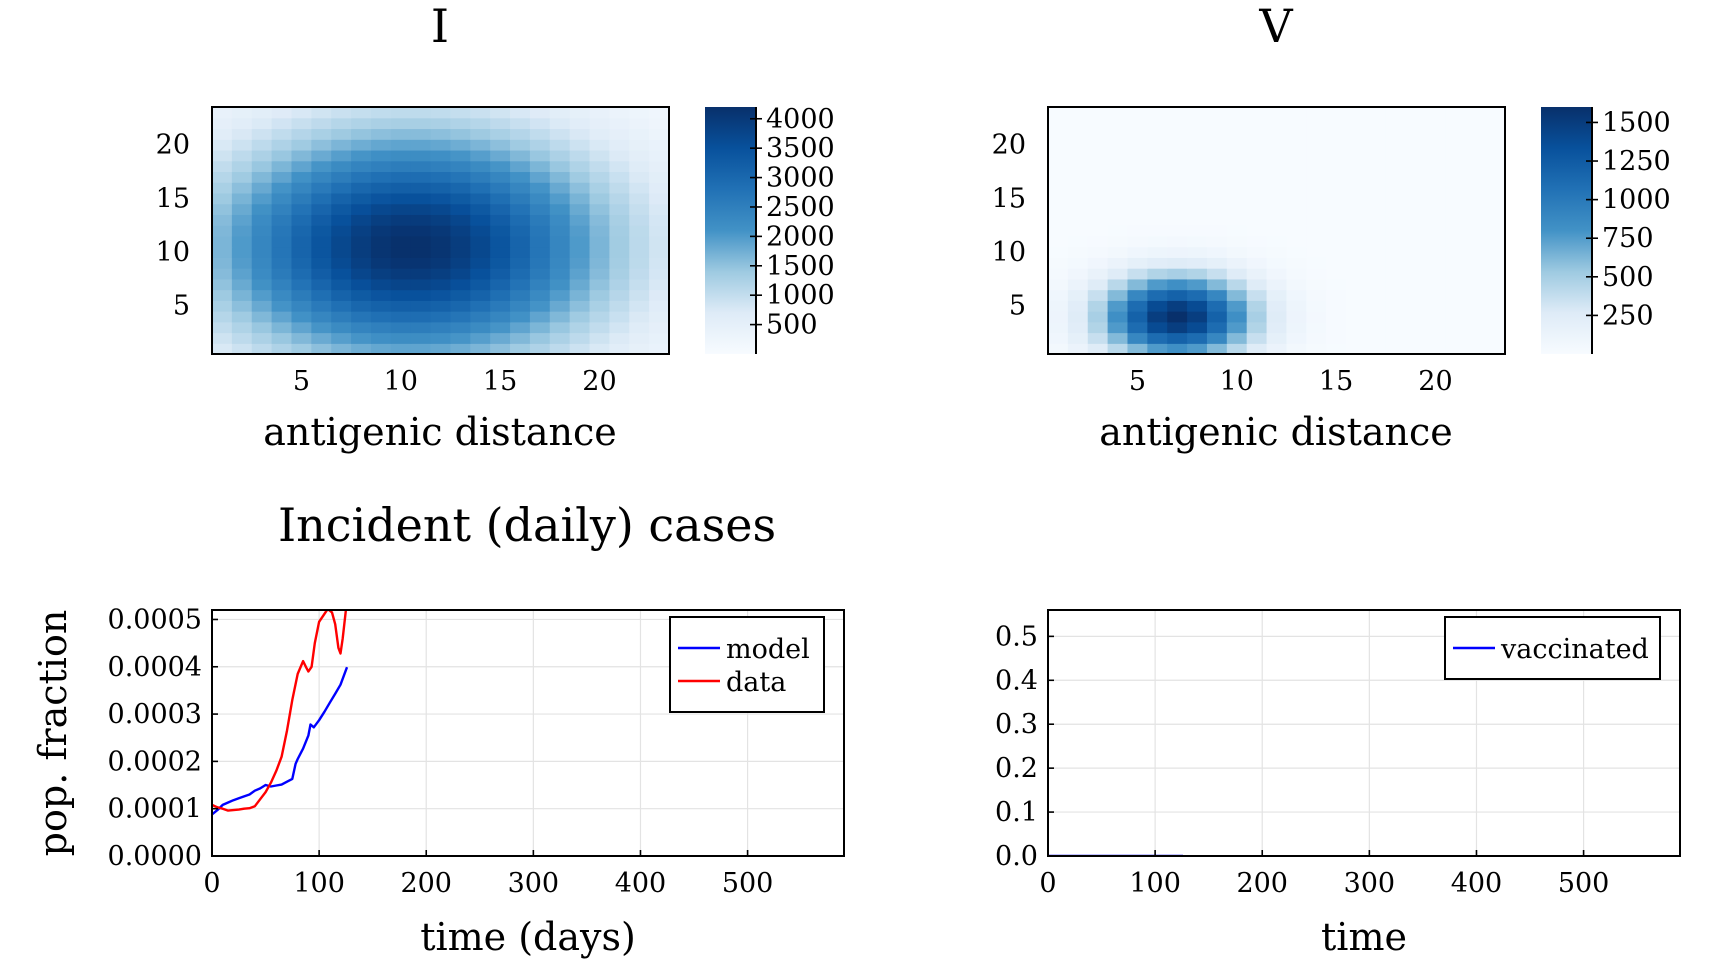  Describe the element at coordinates (181, 306) in the screenshot. I see `y-tick-label: 5` at that location.